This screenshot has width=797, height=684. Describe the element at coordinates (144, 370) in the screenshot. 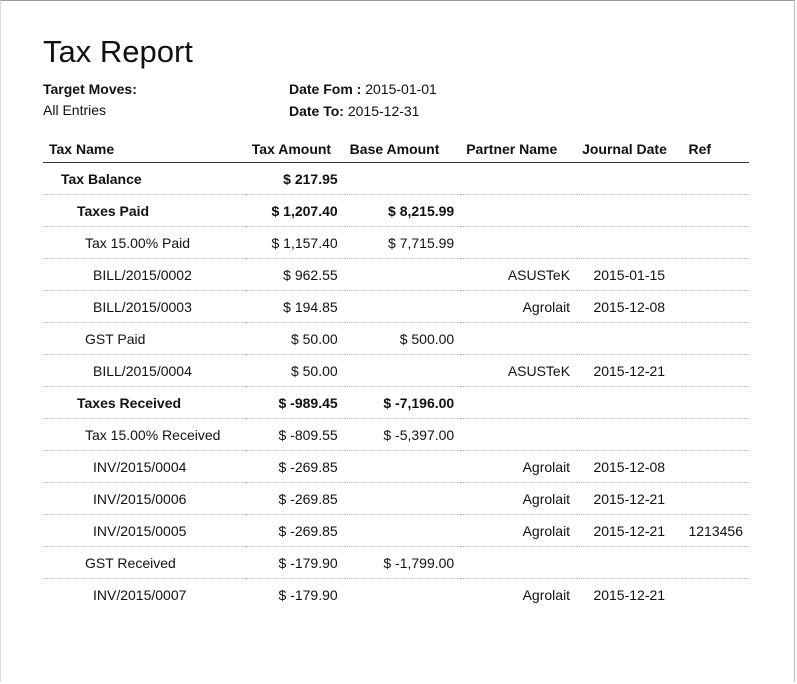

I see `cell-tax-name: BILL/2015/0004` at that location.